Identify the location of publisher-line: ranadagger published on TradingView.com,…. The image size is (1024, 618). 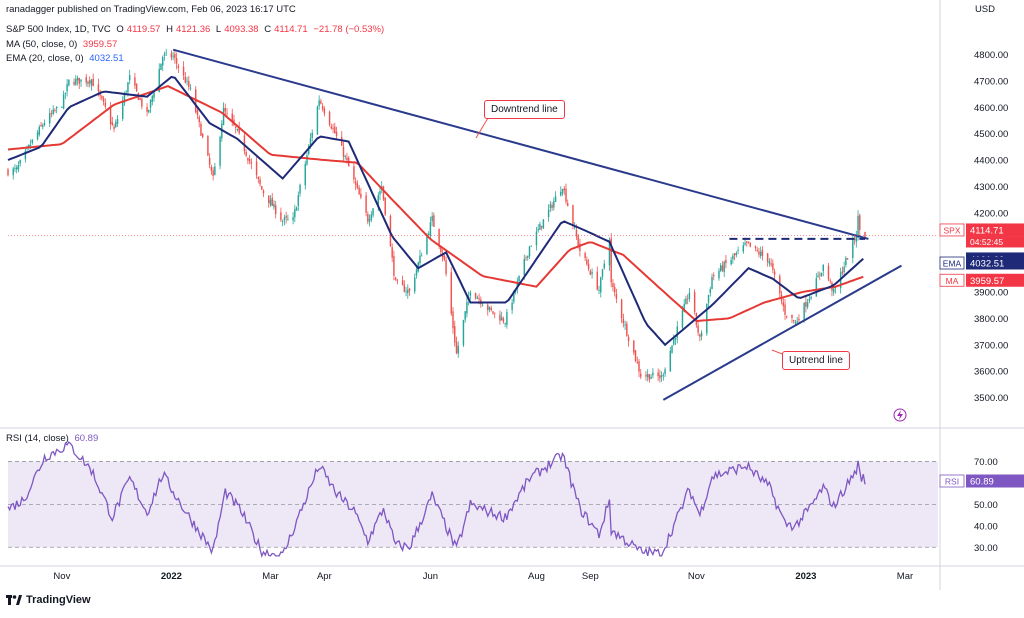
(152, 9).